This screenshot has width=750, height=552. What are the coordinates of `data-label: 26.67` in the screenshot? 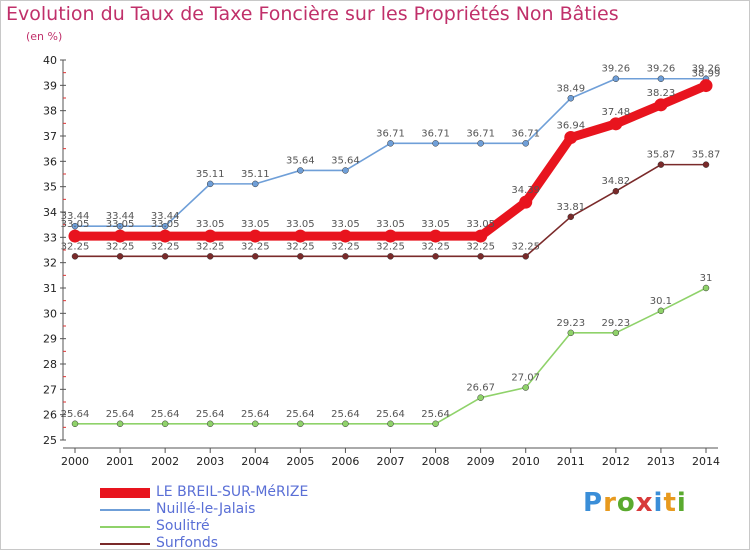 It's located at (480, 388).